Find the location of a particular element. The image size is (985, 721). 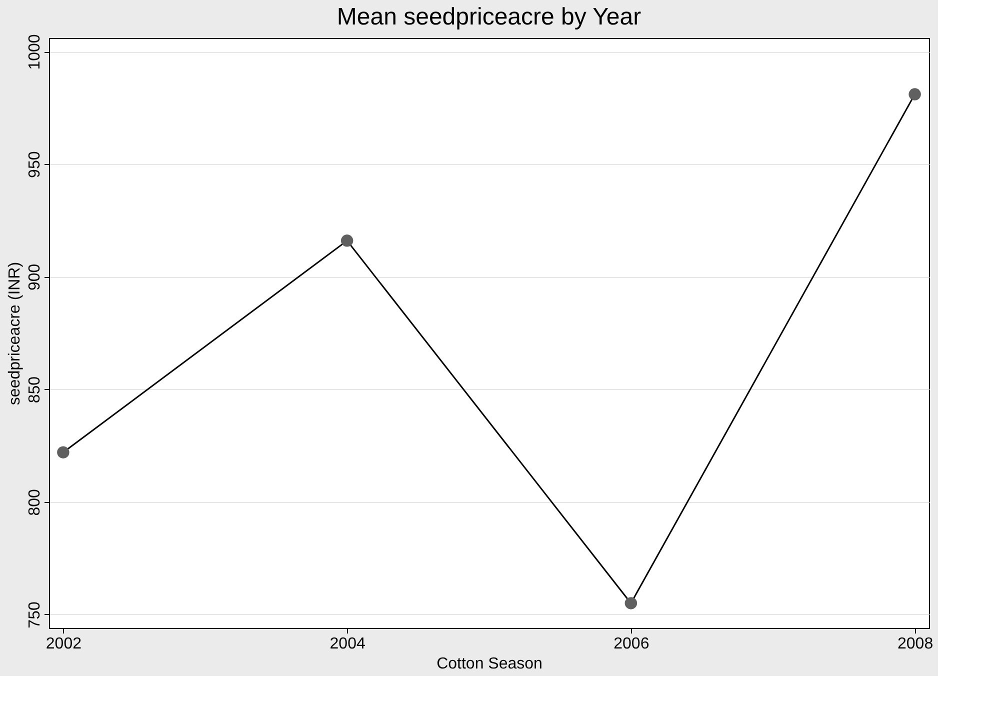

x-tick-label: 2002 is located at coordinates (64, 644).